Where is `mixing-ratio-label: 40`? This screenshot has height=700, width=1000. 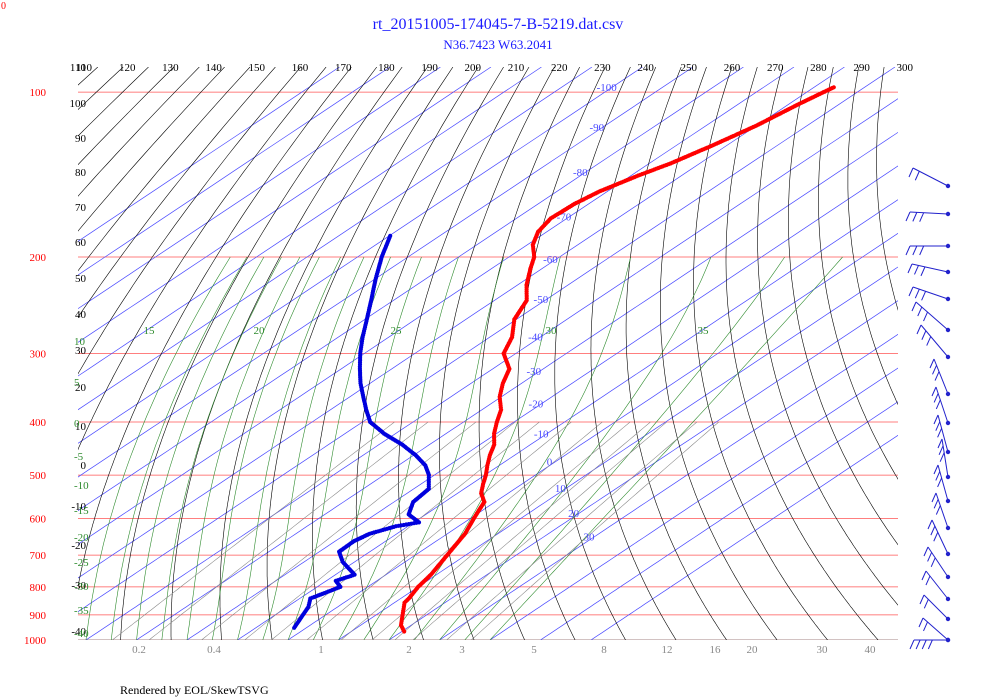
mixing-ratio-label: 40 is located at coordinates (871, 650).